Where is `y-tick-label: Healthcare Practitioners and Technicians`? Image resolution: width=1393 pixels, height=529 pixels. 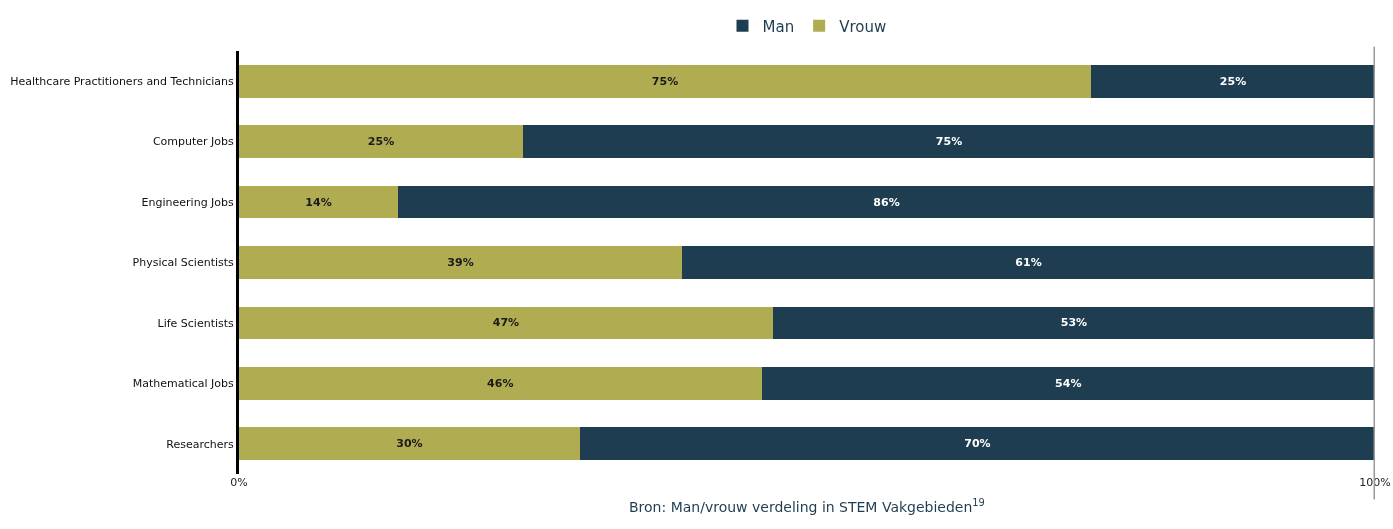
y-tick-label: Healthcare Practitioners and Technicians is located at coordinates (122, 82).